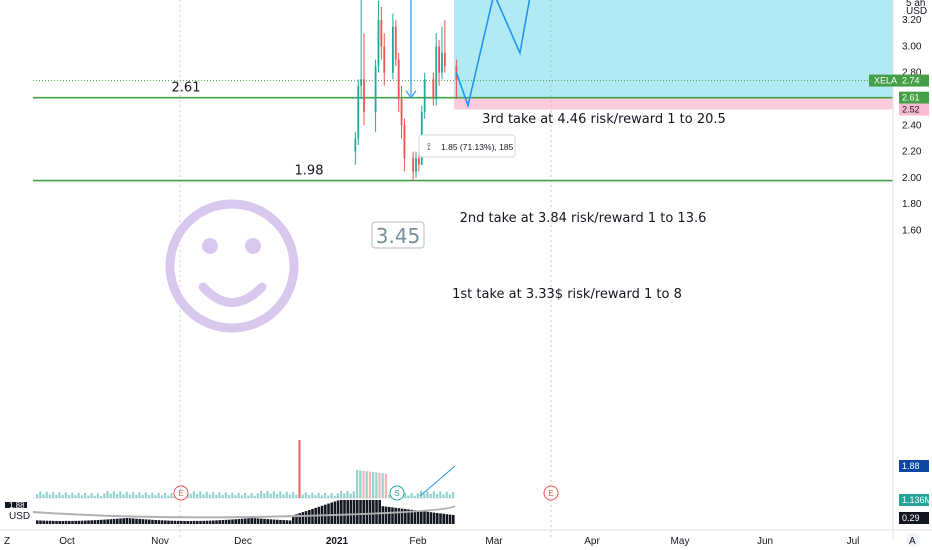 The image size is (932, 550). I want to click on price-axis-currency: USD, so click(916, 11).